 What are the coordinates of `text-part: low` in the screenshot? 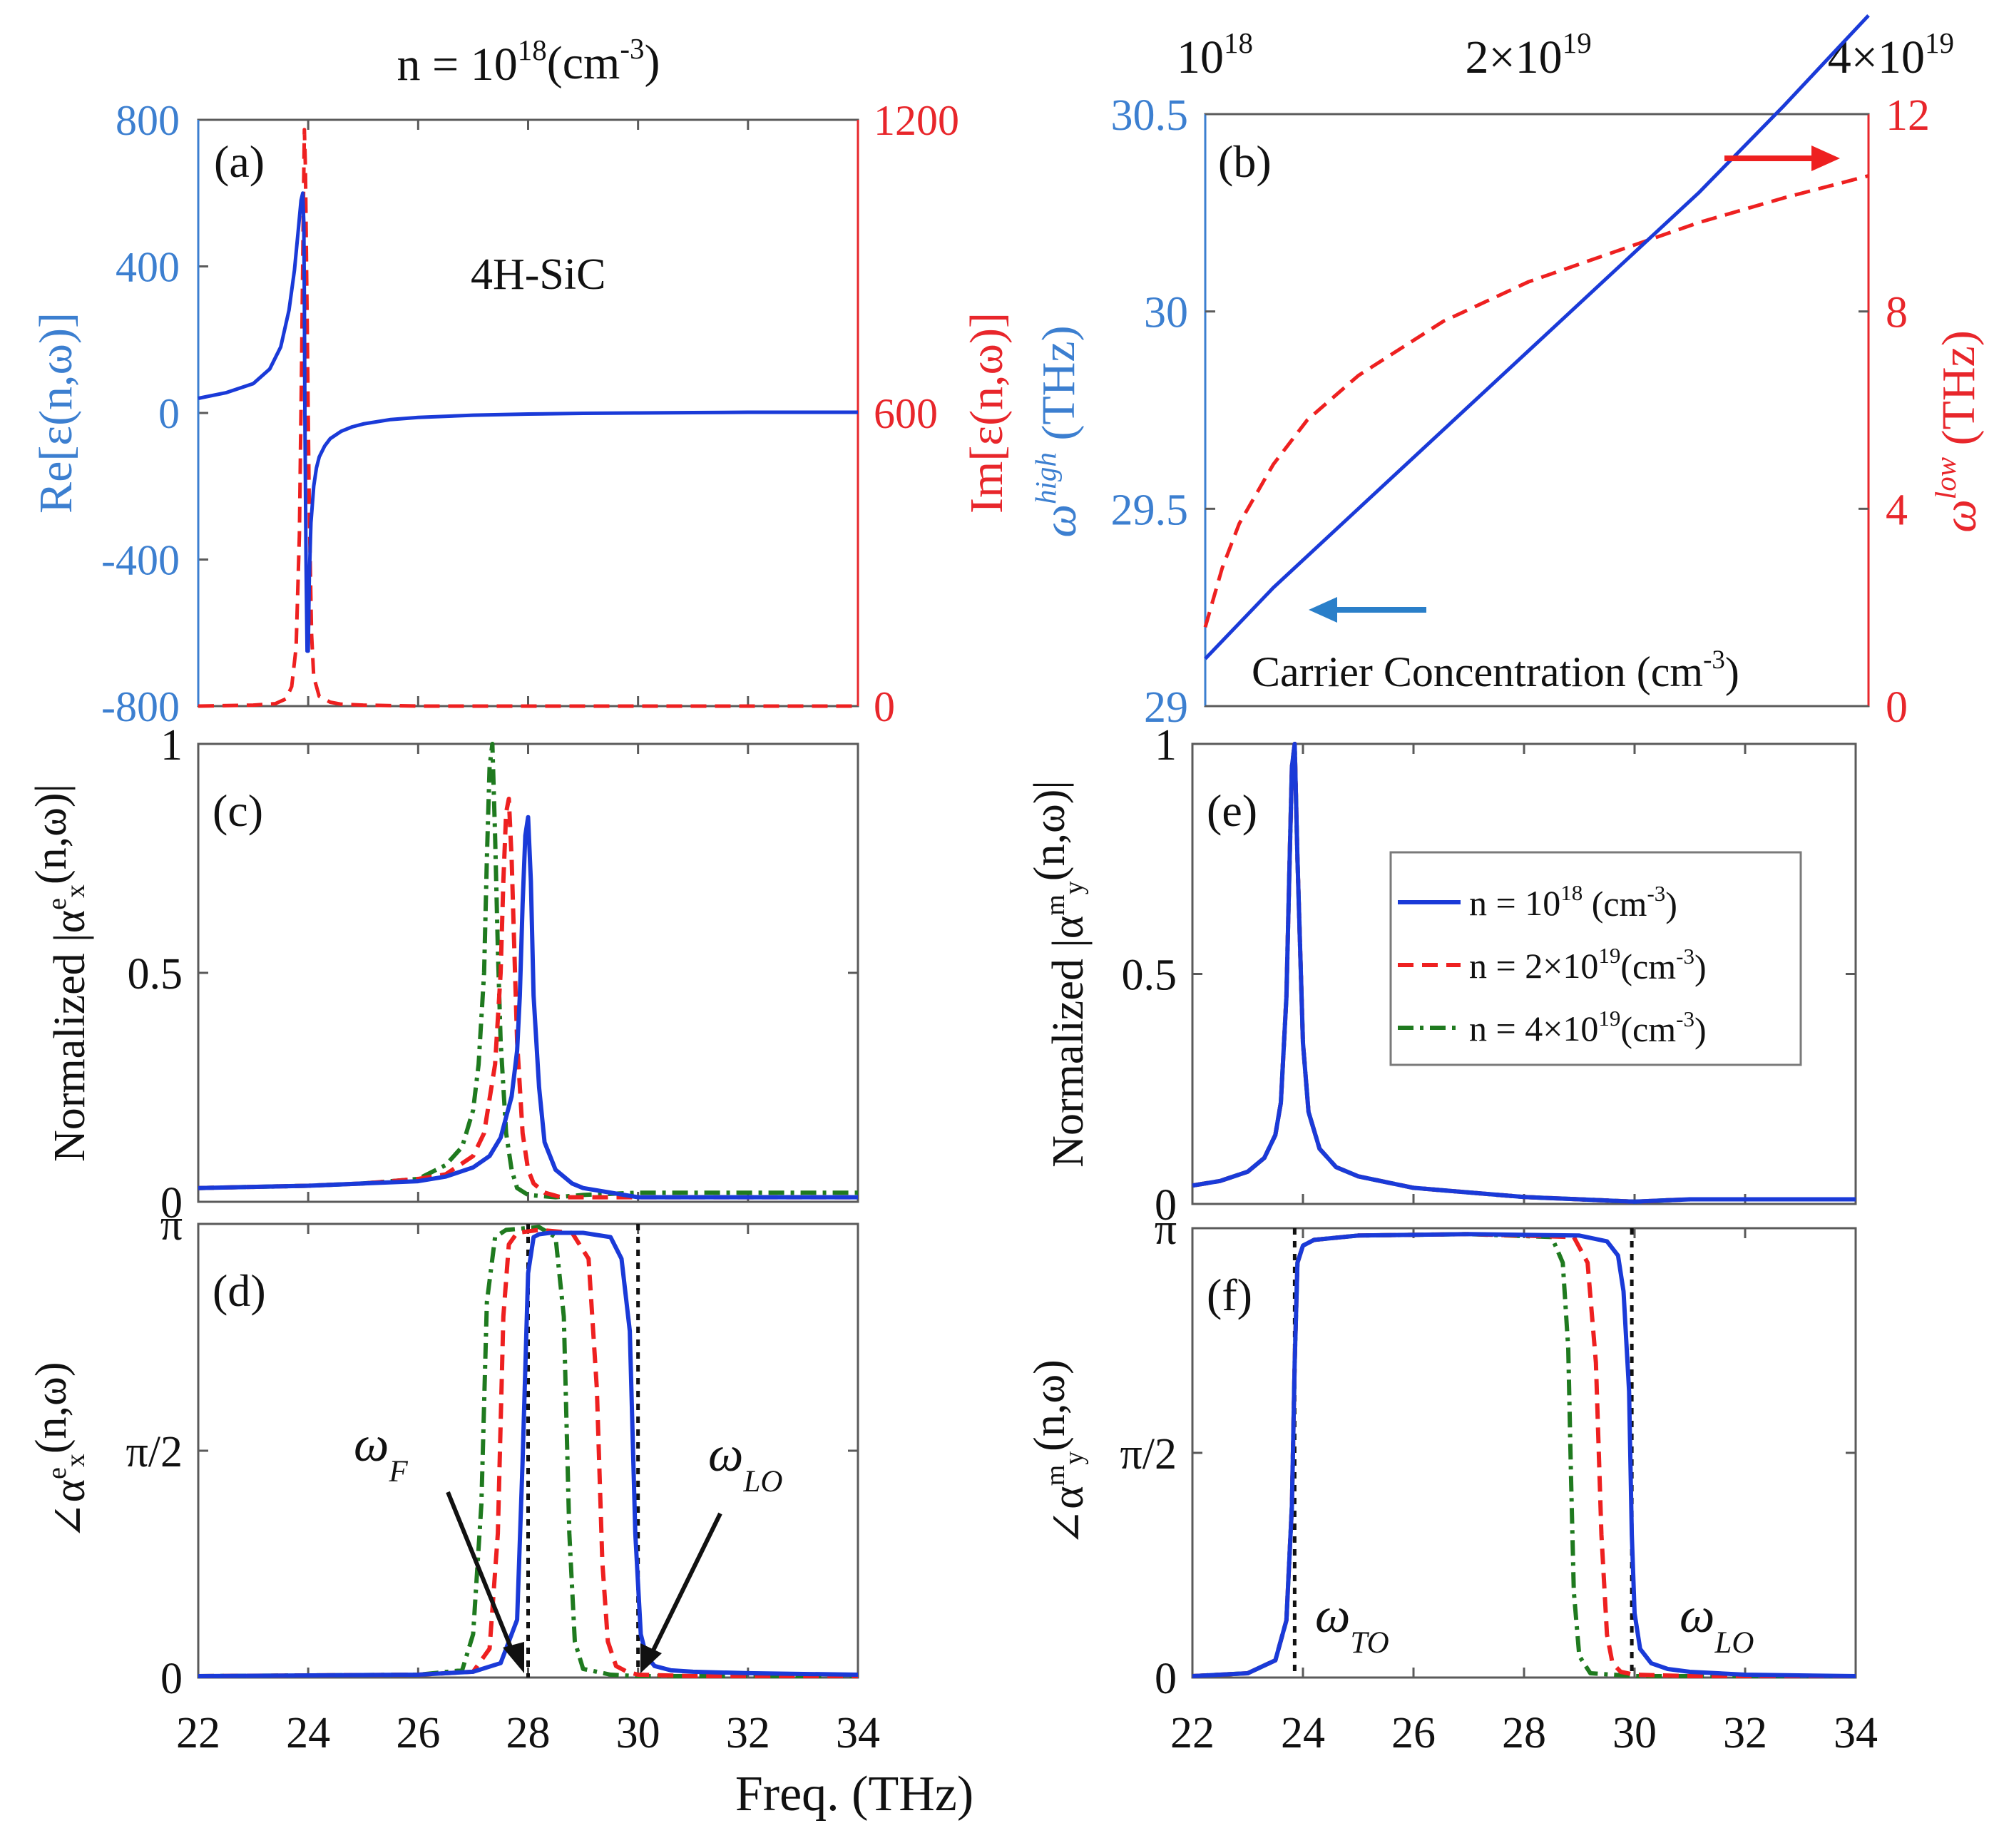 It's located at (1945, 477).